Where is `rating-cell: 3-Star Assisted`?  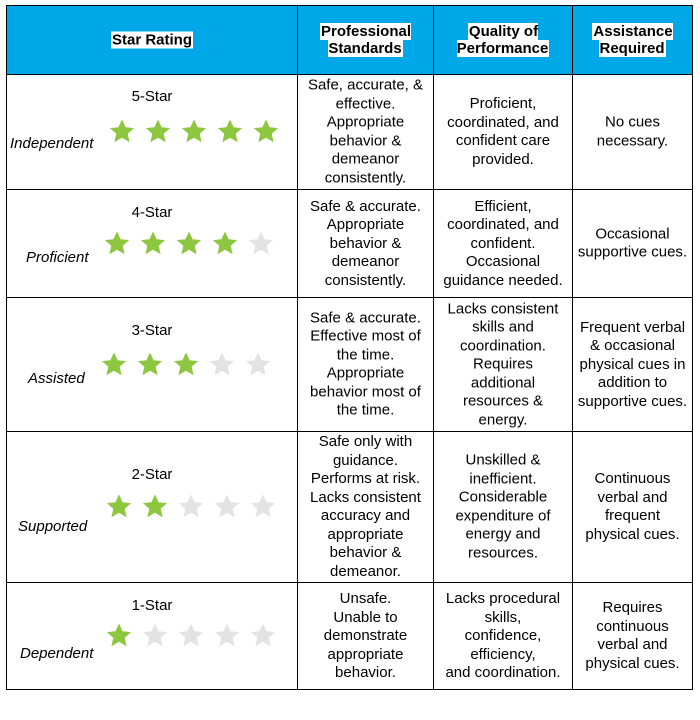
rating-cell: 3-Star Assisted is located at coordinates (151, 364).